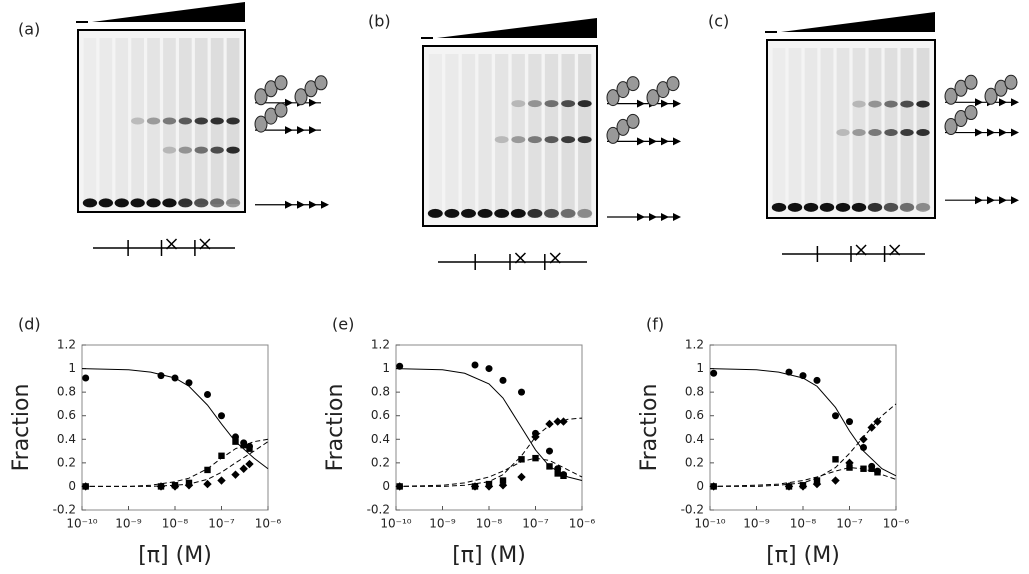 This screenshot has height=574, width=1029. What do you see at coordinates (551, 144) in the screenshot?
I see `gel` at bounding box center [551, 144].